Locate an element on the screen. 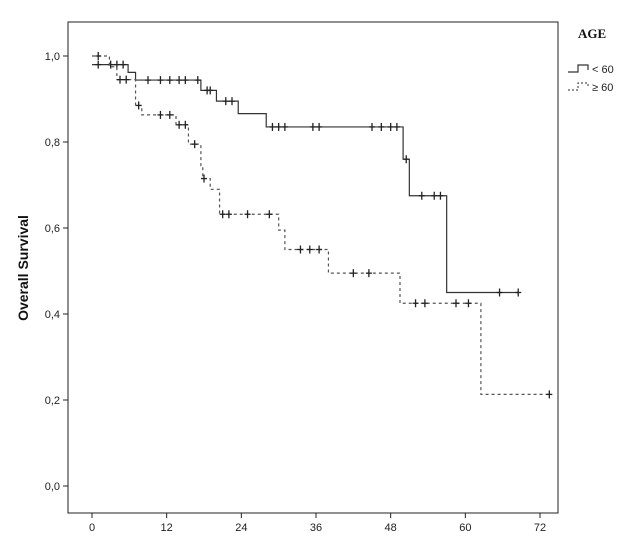  y-axis-label: Overall Survival is located at coordinates (23, 268).